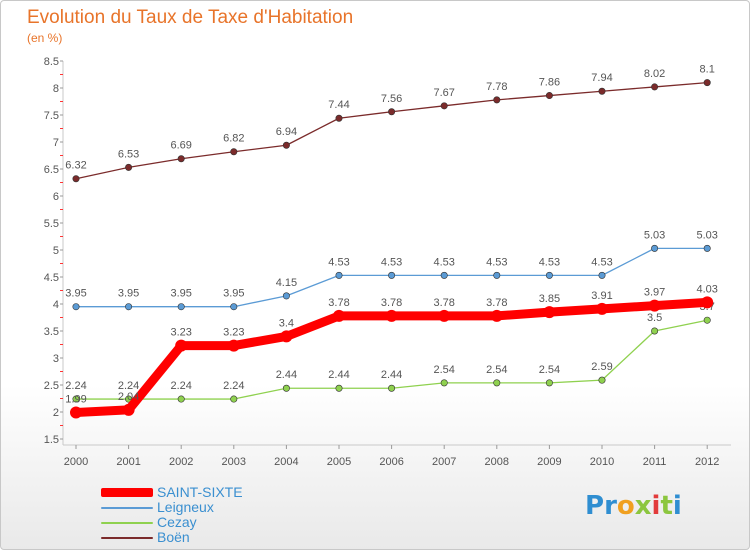  Describe the element at coordinates (75, 294) in the screenshot. I see `data-label: 3.95` at that location.